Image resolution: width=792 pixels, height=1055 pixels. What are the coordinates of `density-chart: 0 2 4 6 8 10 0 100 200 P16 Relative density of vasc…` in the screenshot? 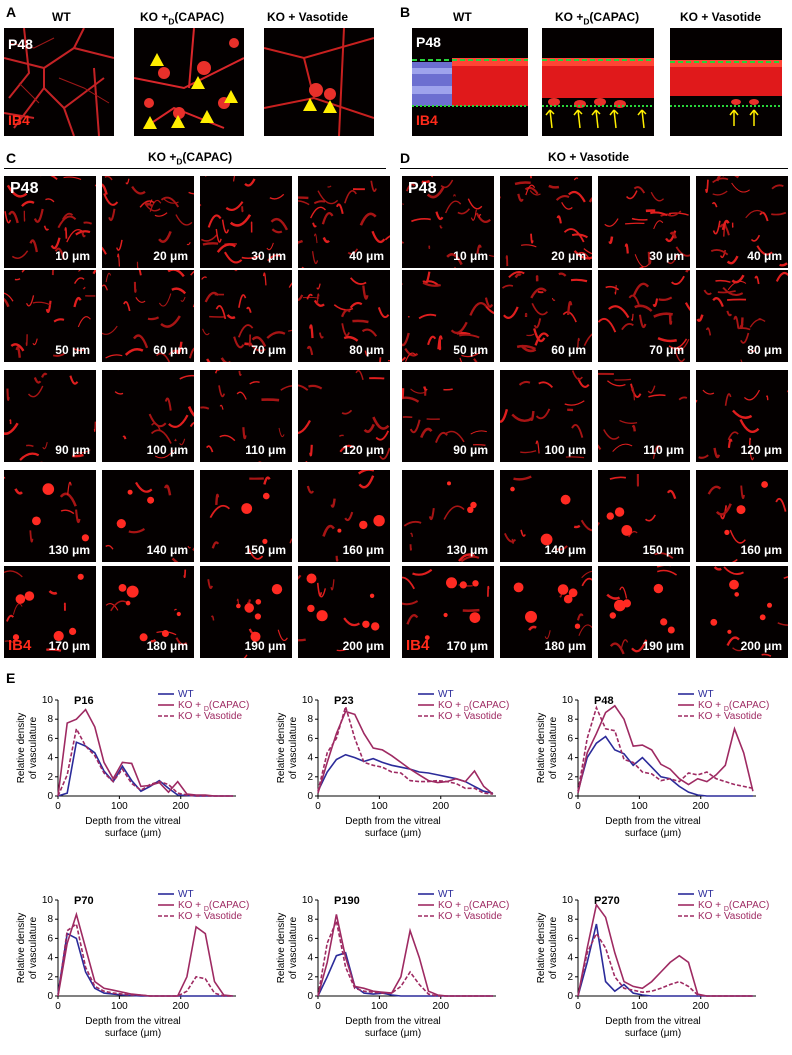 It's located at (139, 765).